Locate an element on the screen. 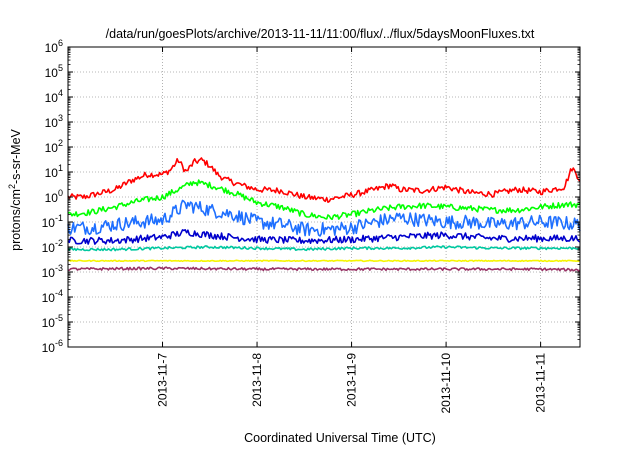  y-tick-label: 10⁻¹ is located at coordinates (52, 221).